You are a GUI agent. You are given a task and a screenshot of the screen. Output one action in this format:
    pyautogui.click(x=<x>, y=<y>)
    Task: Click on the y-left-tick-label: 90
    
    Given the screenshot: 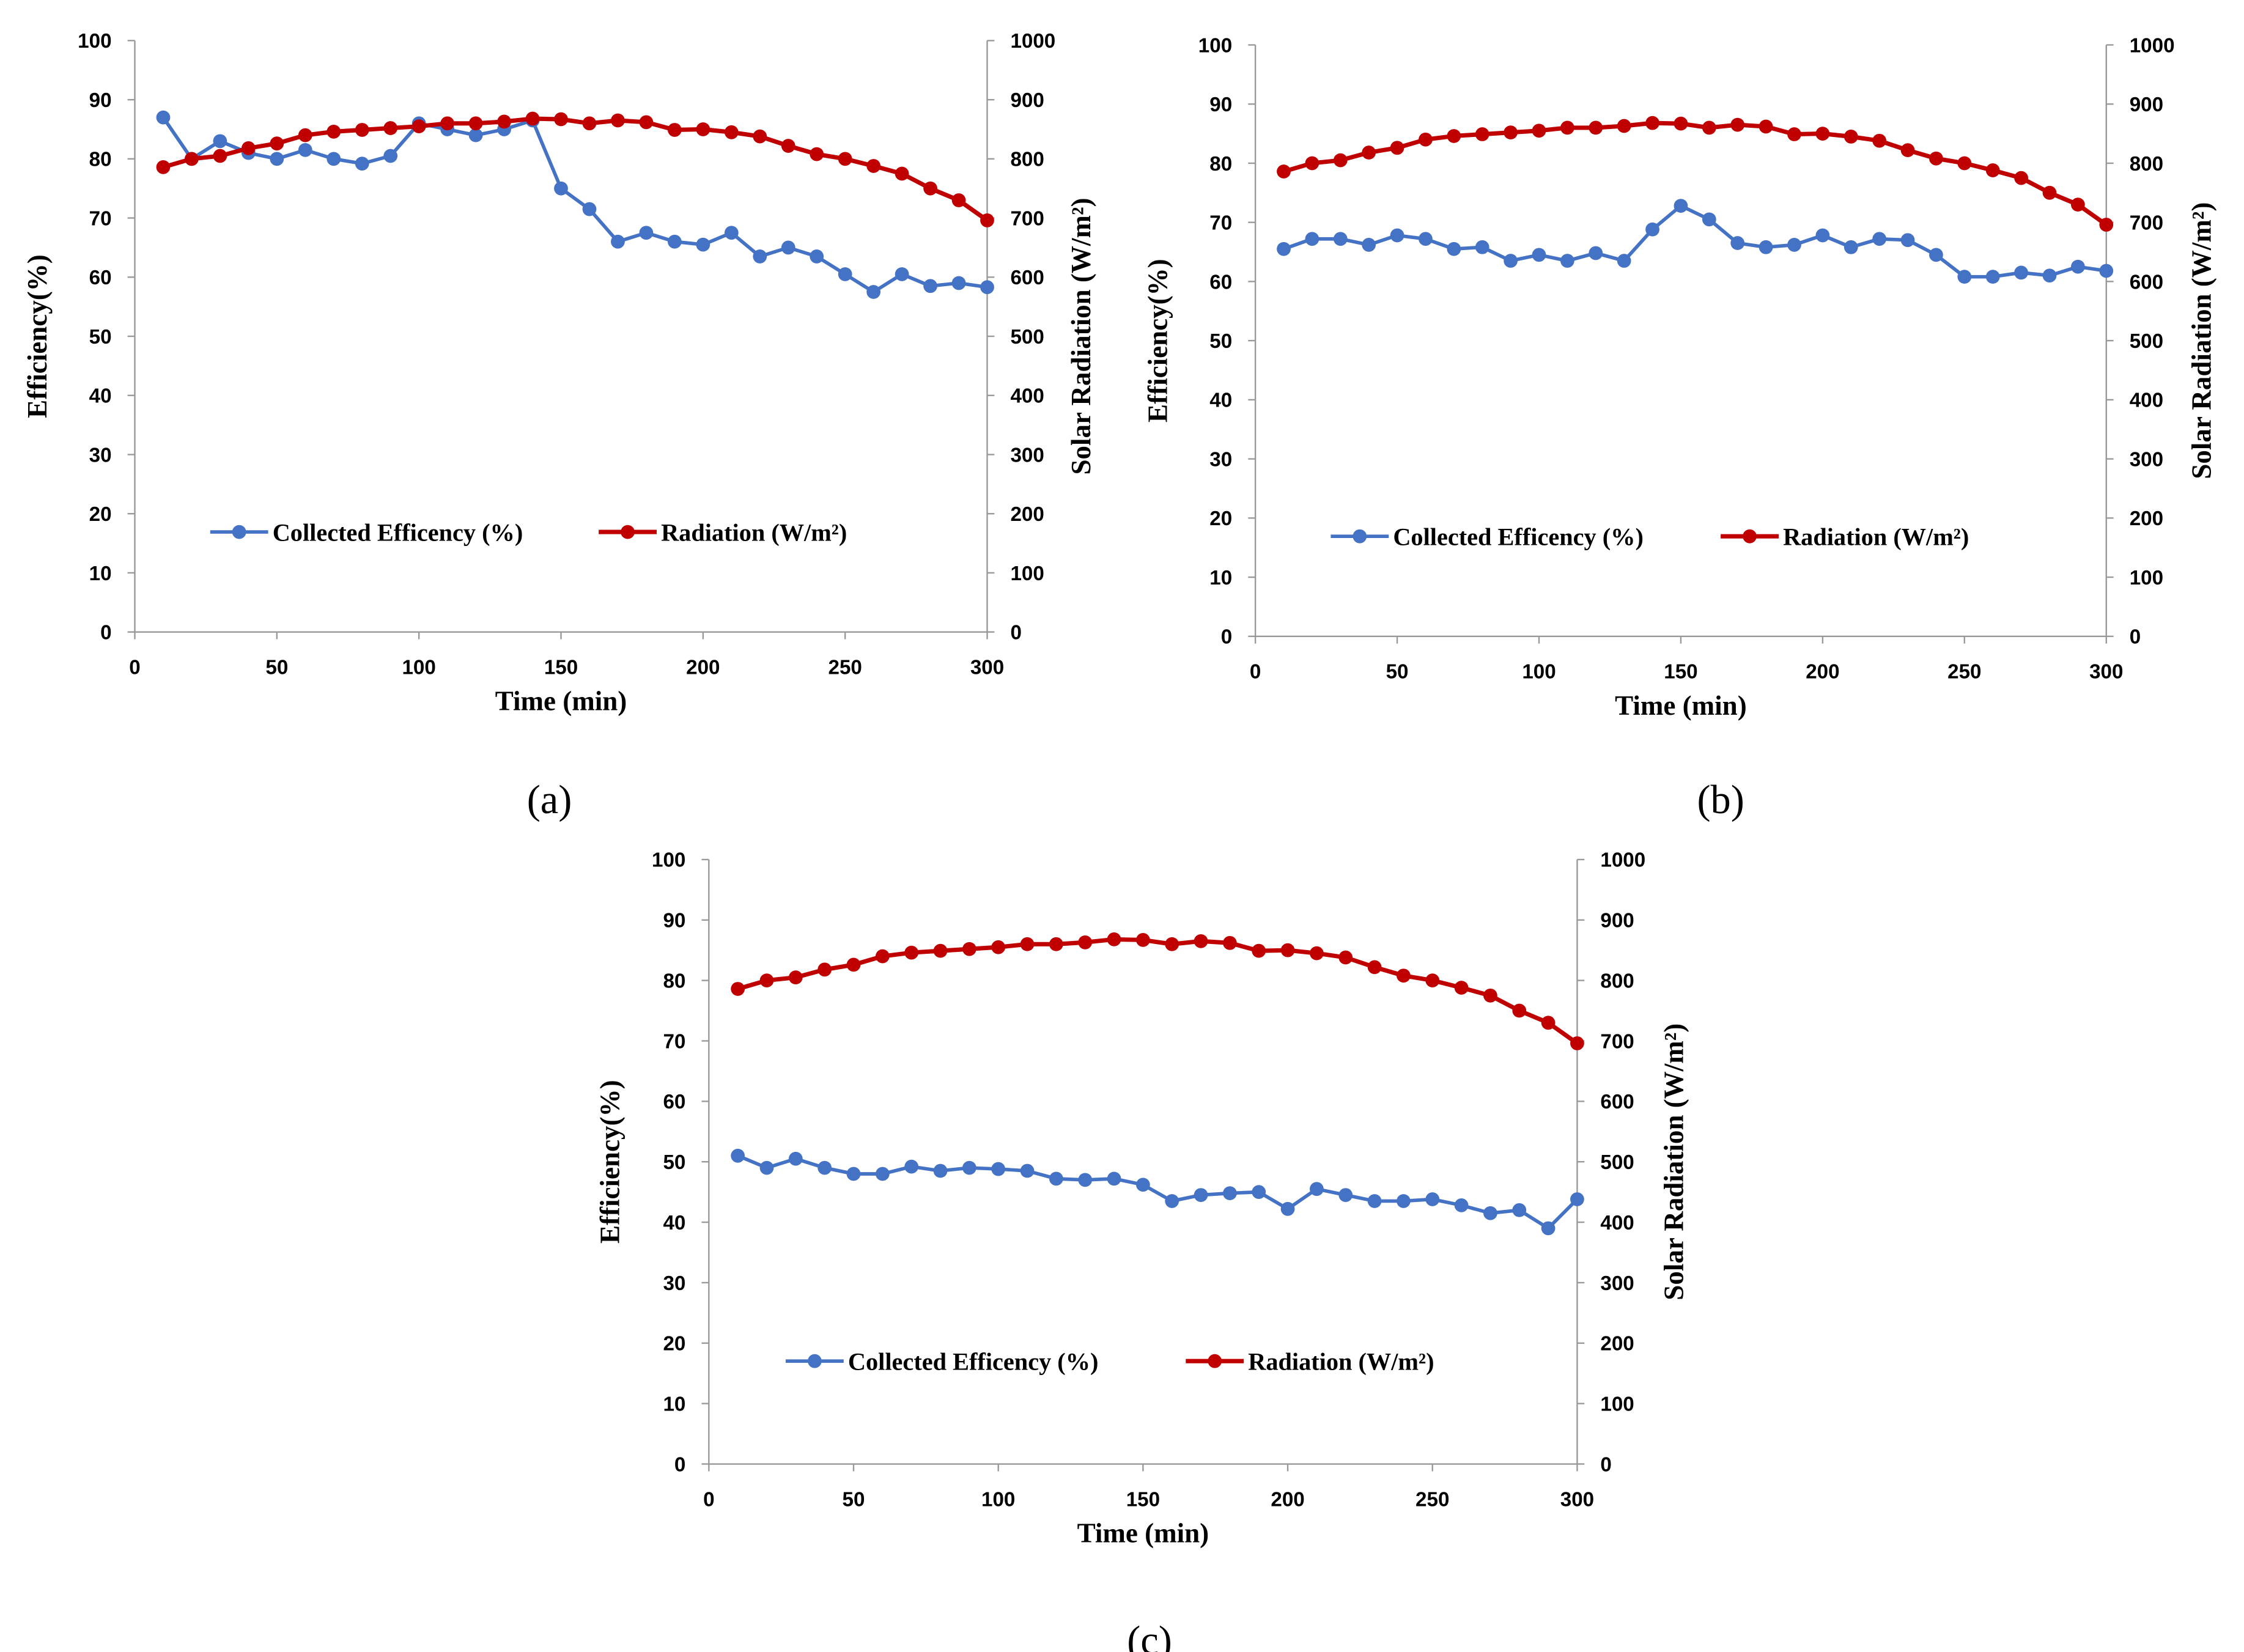 What is the action you would take?
    pyautogui.click(x=101, y=100)
    